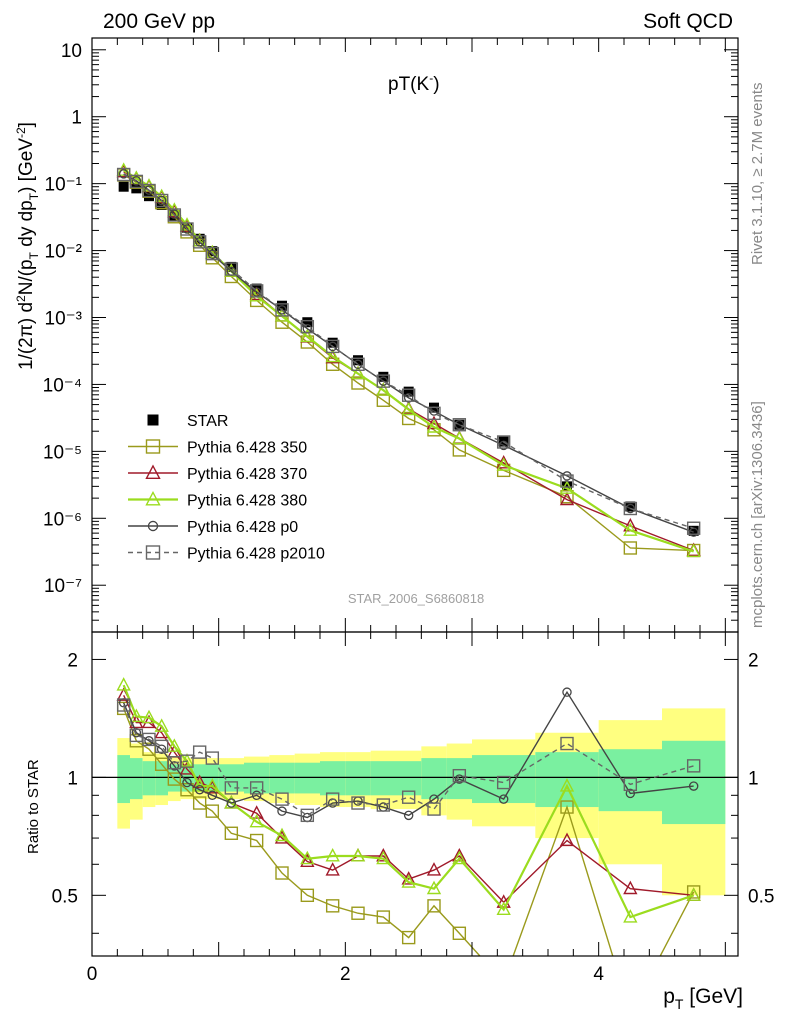  I want to click on ratio-line, so click(408, 760).